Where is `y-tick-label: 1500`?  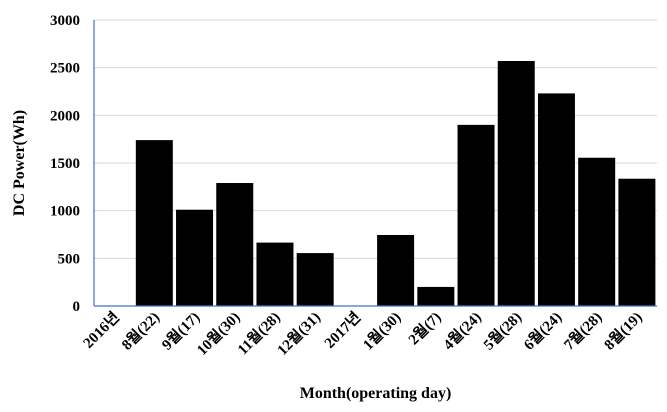 y-tick-label: 1500 is located at coordinates (65, 164).